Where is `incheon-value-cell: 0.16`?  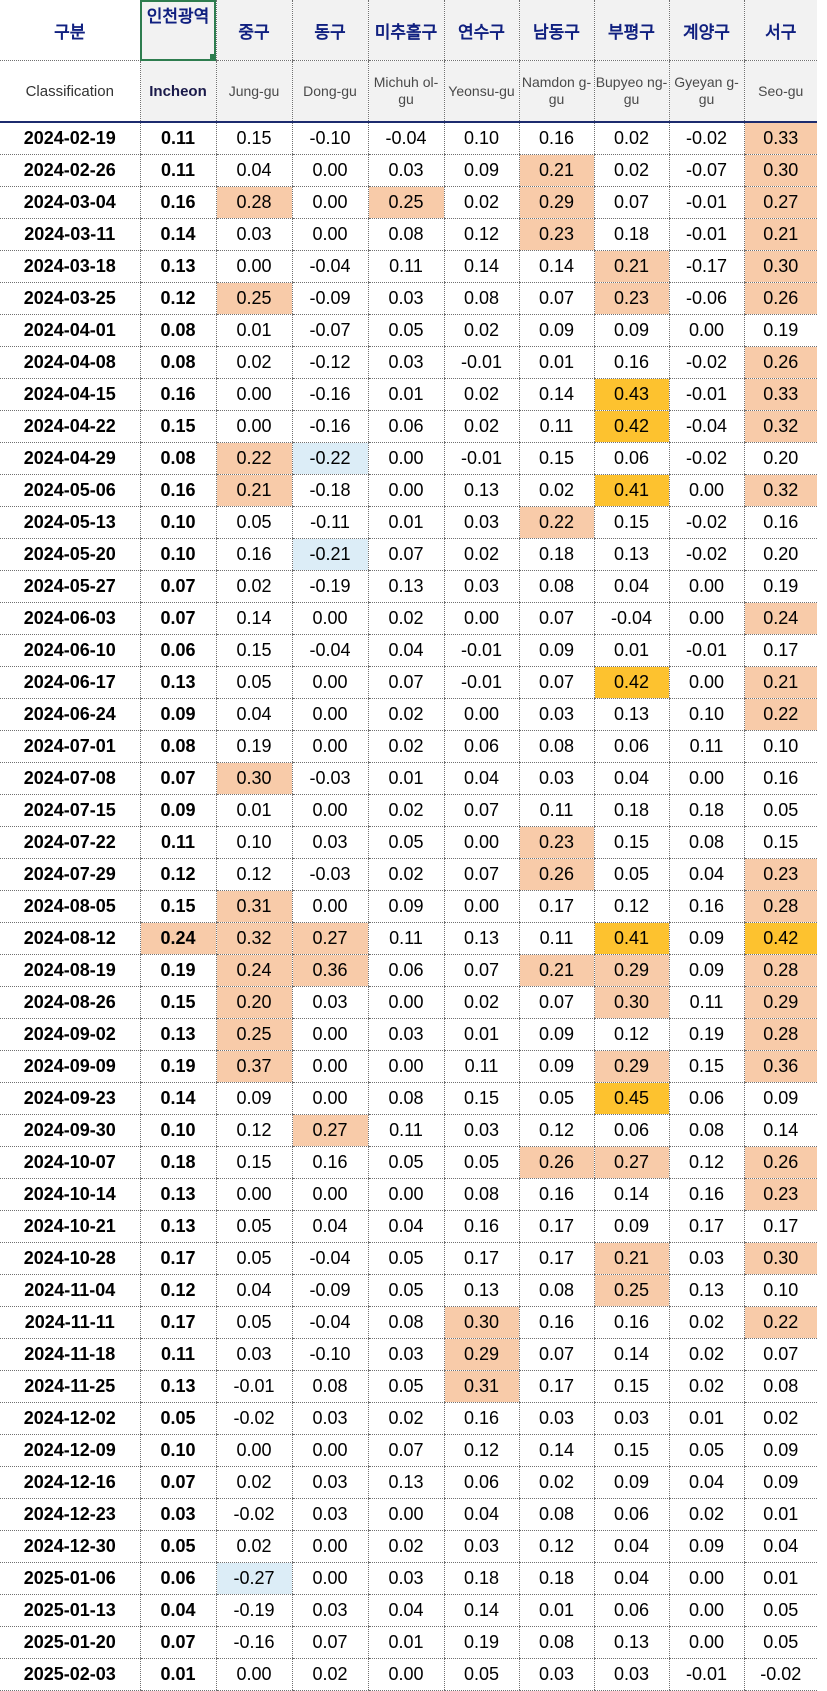
incheon-value-cell: 0.16 is located at coordinates (177, 394).